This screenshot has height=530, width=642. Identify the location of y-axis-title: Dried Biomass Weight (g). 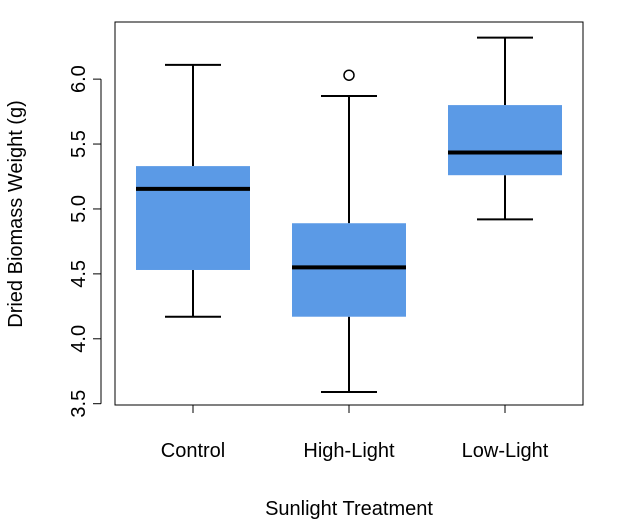
(16, 213).